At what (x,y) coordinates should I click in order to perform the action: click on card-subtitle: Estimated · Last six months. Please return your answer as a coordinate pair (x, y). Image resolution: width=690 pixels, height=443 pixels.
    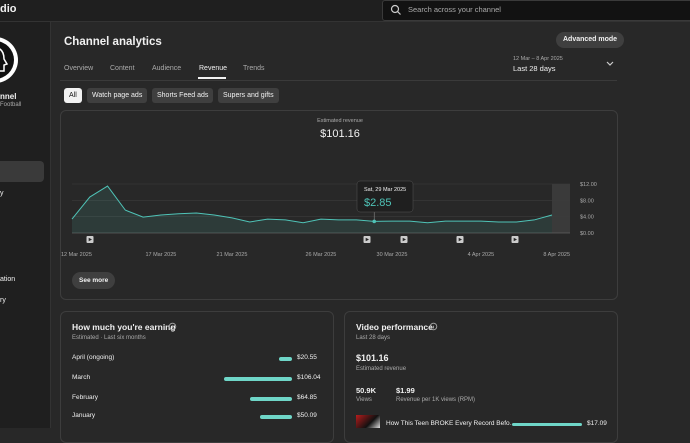
    Looking at the image, I should click on (109, 338).